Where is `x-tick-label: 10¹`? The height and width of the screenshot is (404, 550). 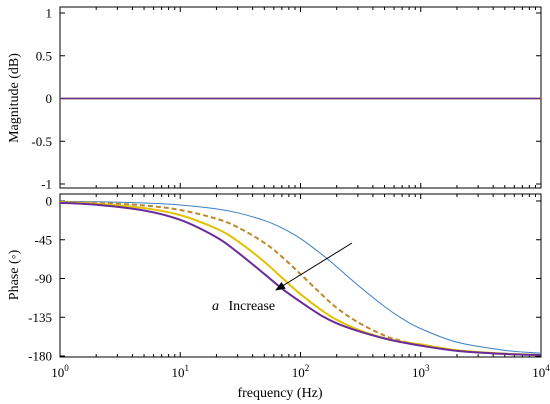
x-tick-label: 10¹ is located at coordinates (181, 371).